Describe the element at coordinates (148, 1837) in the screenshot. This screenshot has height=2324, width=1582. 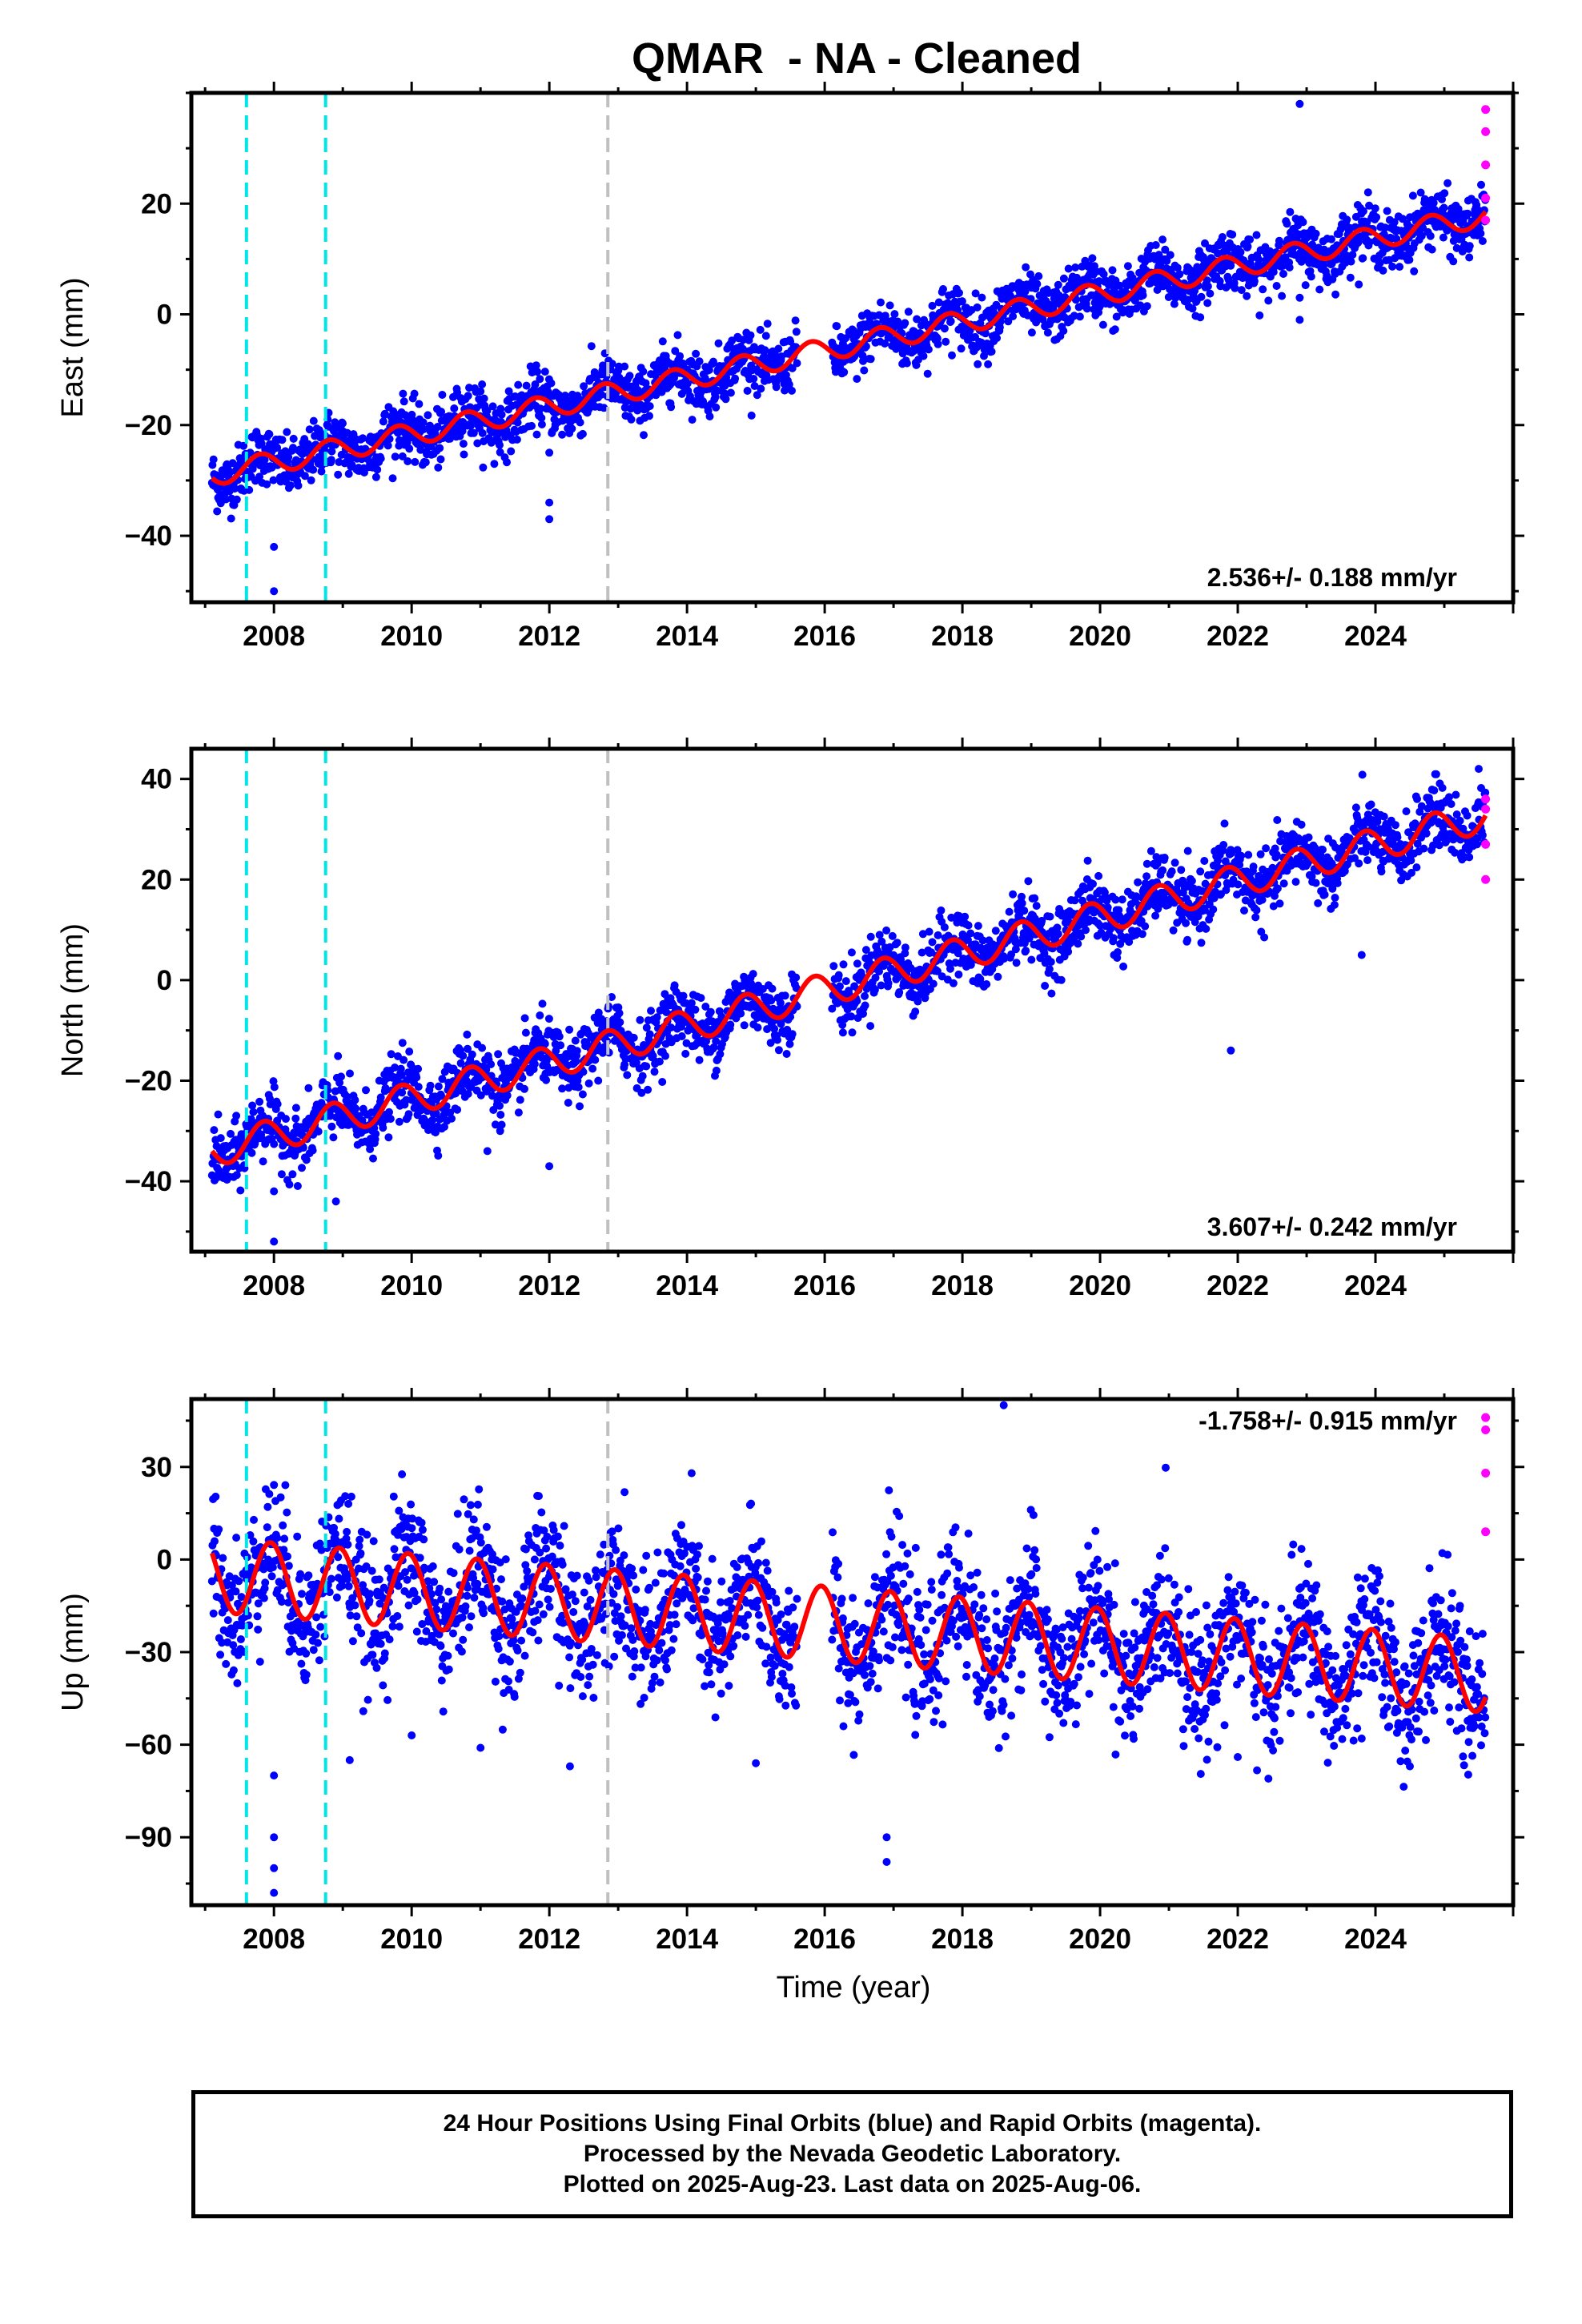
I see `y-tick-label: −90` at that location.